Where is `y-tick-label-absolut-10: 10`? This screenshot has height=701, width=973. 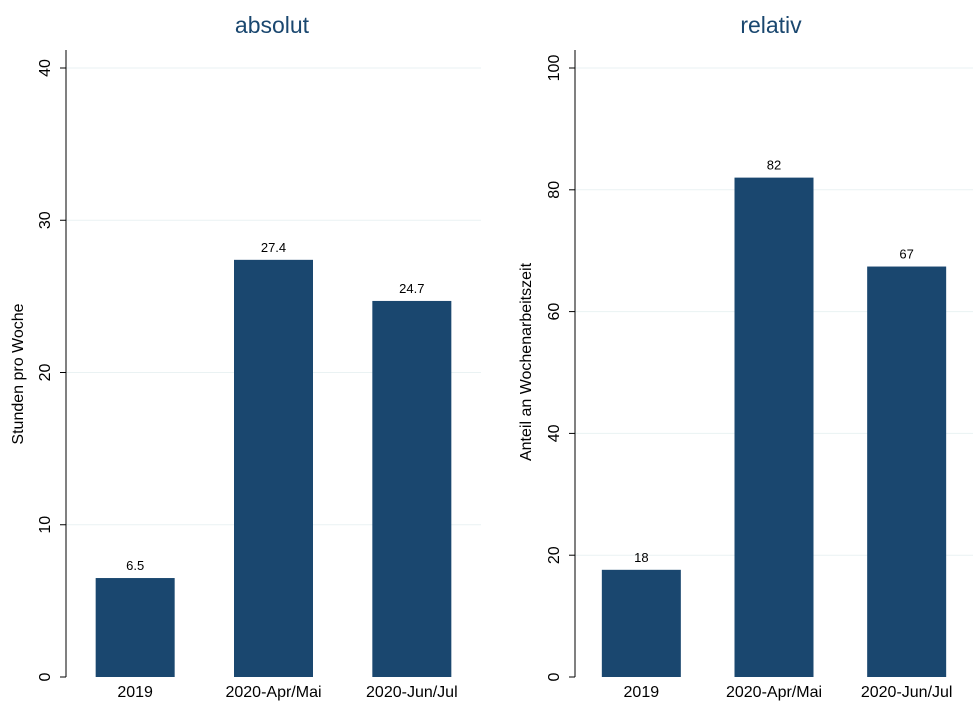
y-tick-label-absolut-10: 10 is located at coordinates (45, 525).